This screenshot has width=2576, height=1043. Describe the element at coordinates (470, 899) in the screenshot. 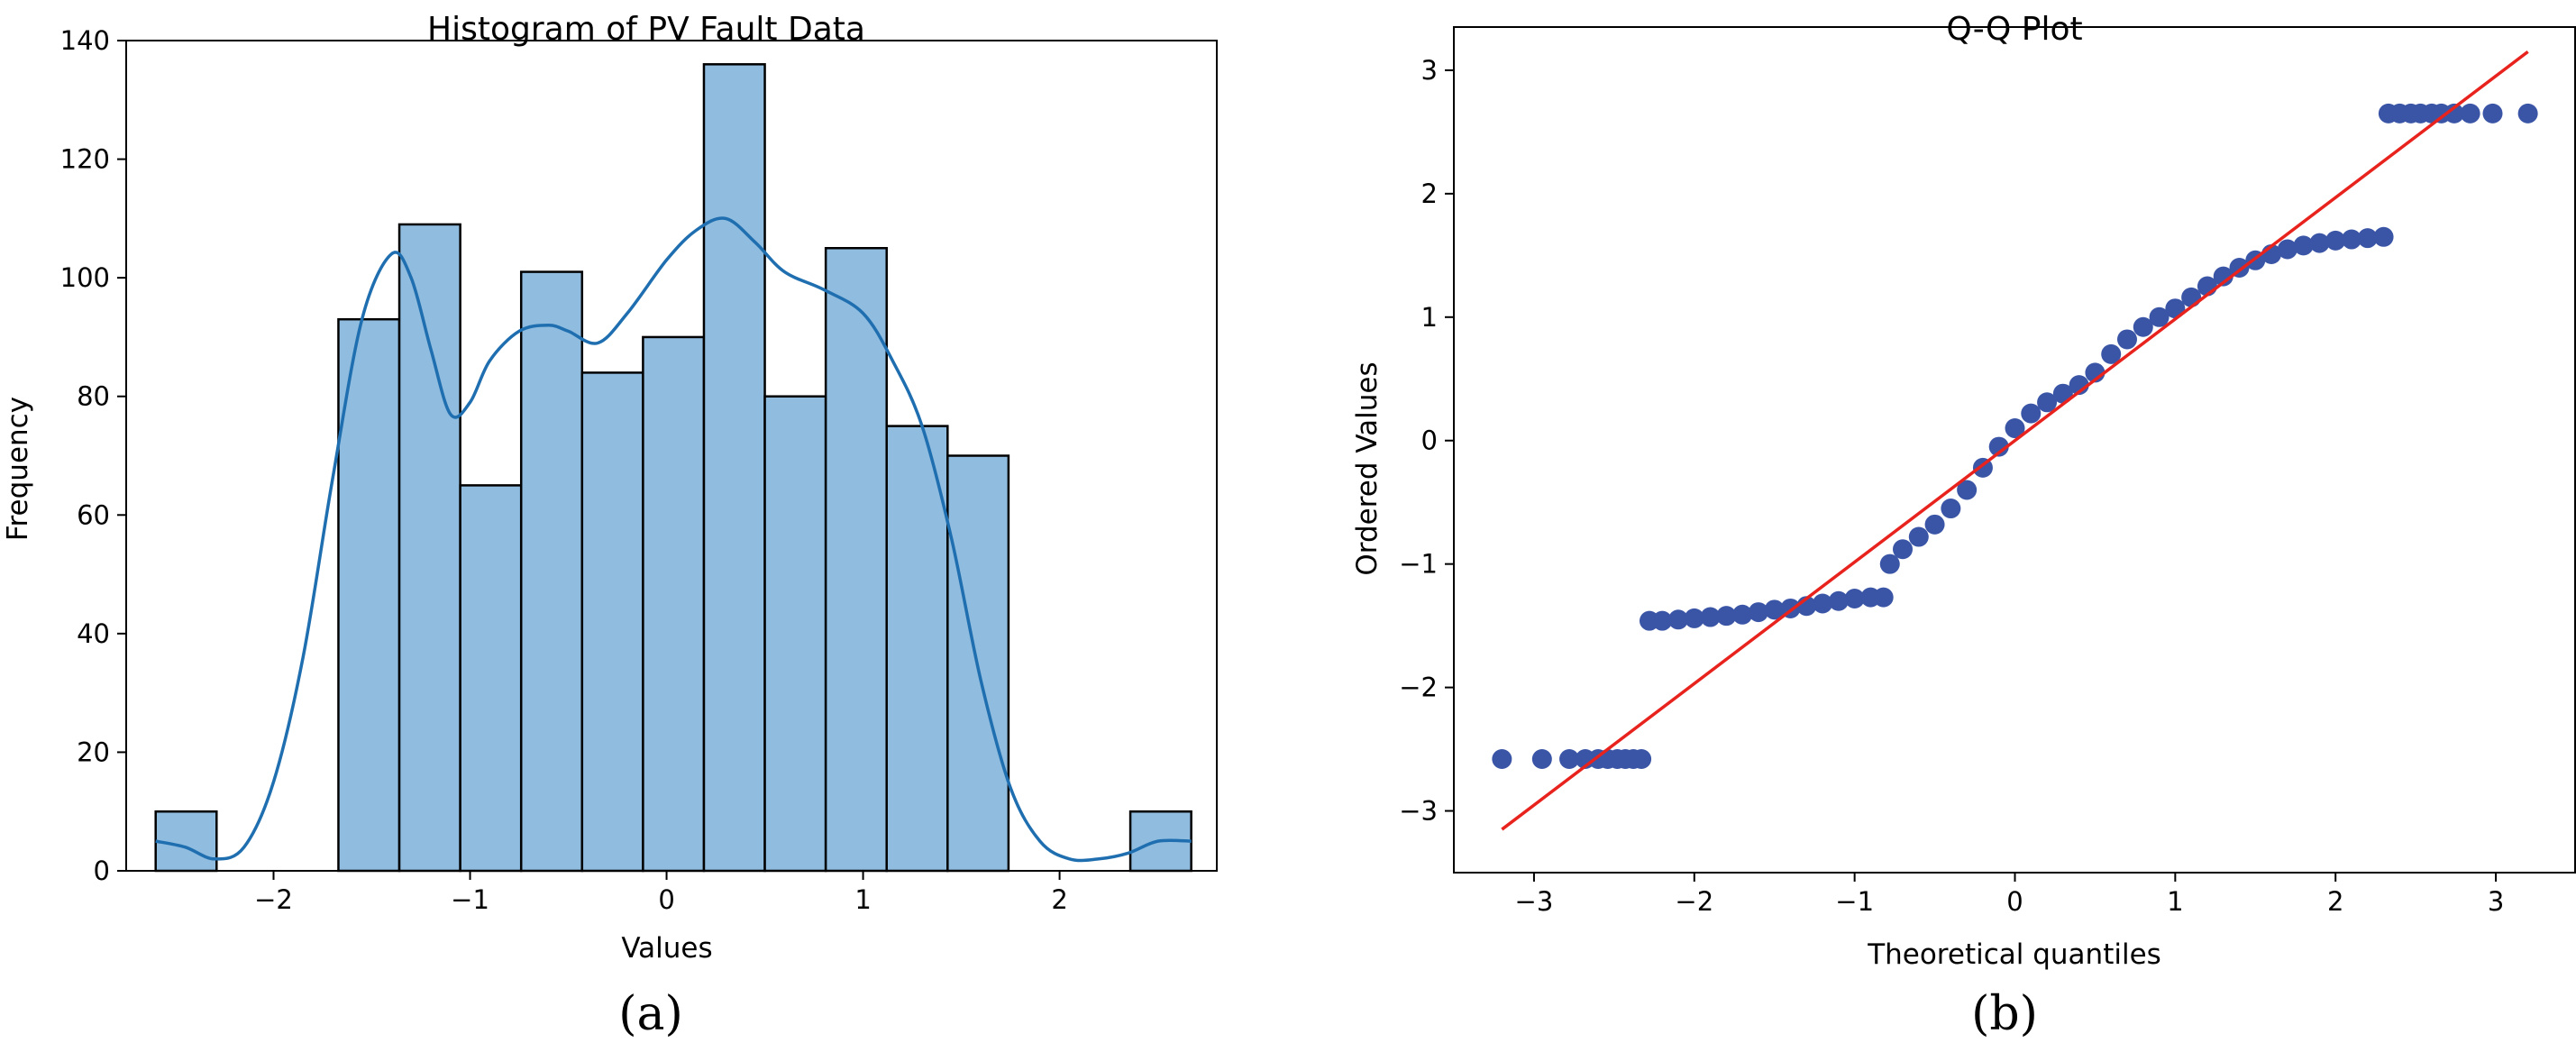

I see `histogram-x-tick-label: −1` at that location.